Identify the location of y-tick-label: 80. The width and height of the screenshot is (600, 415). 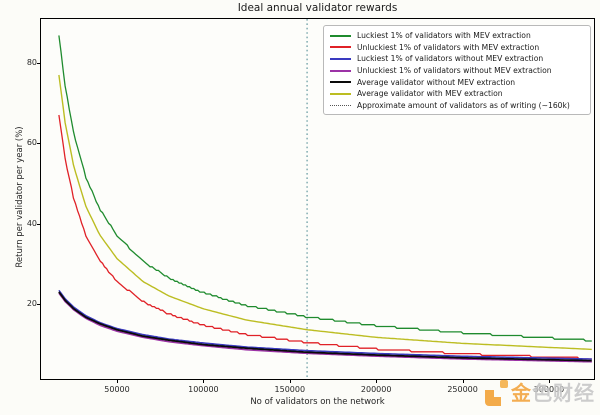
(31, 62).